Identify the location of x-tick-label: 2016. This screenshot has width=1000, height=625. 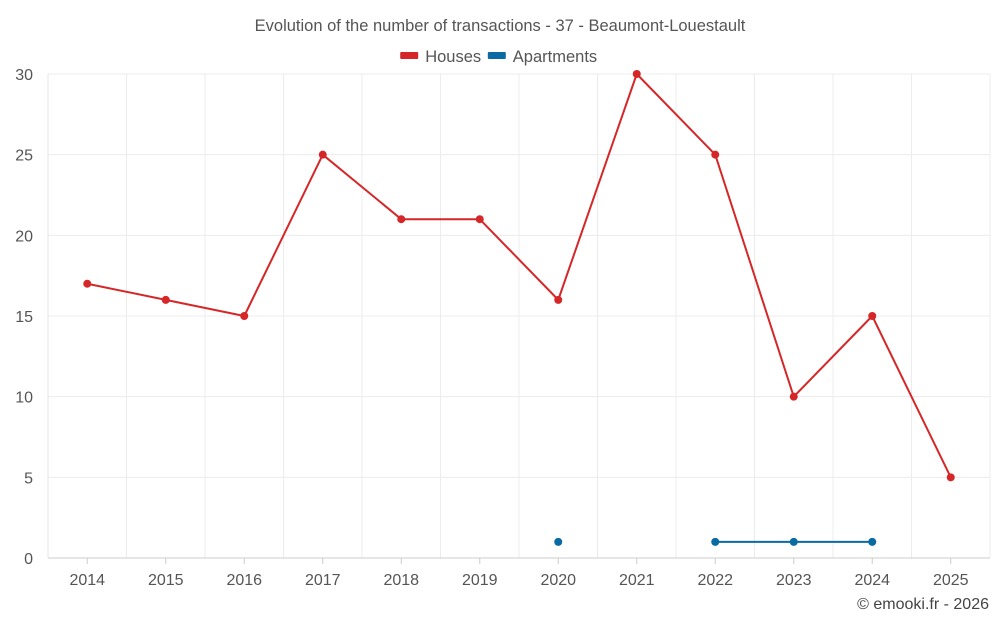
(244, 580).